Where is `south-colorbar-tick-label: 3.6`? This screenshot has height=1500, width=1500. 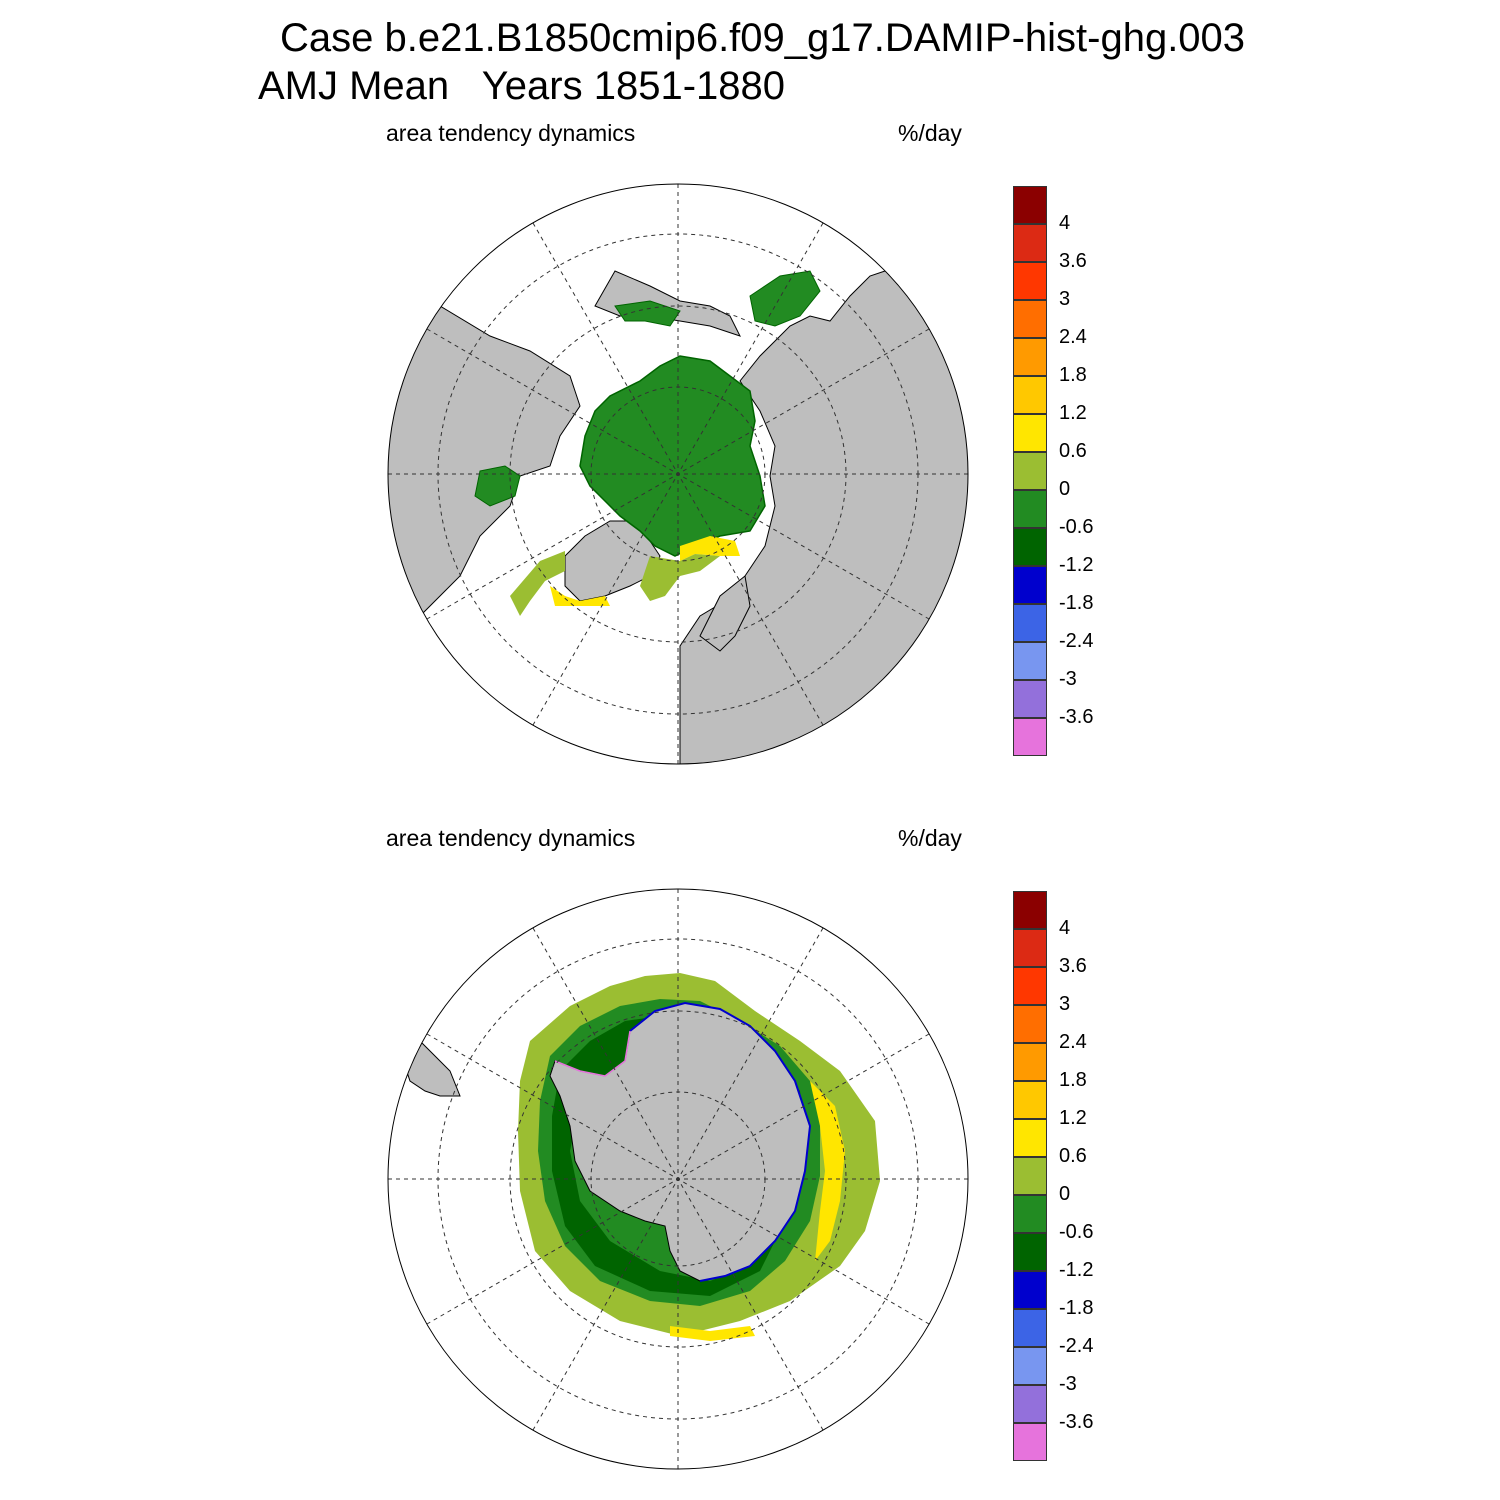 south-colorbar-tick-label: 3.6 is located at coordinates (1073, 966).